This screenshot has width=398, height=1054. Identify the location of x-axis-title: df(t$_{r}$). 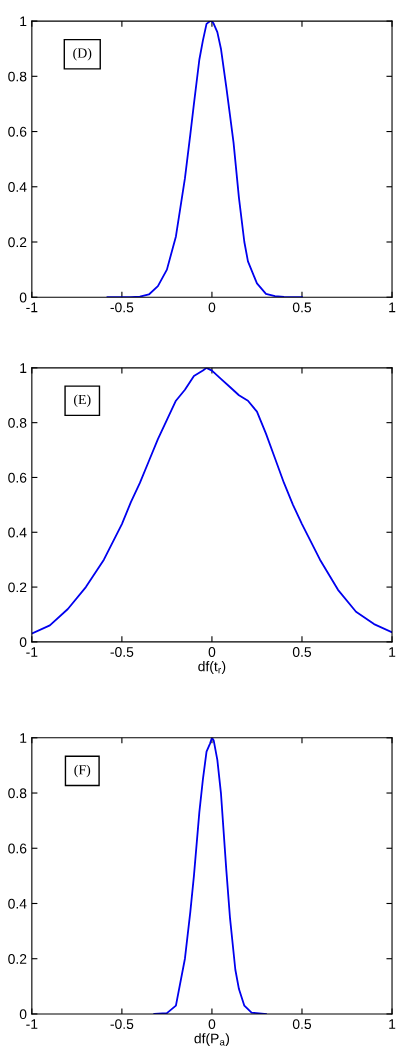
(212, 668).